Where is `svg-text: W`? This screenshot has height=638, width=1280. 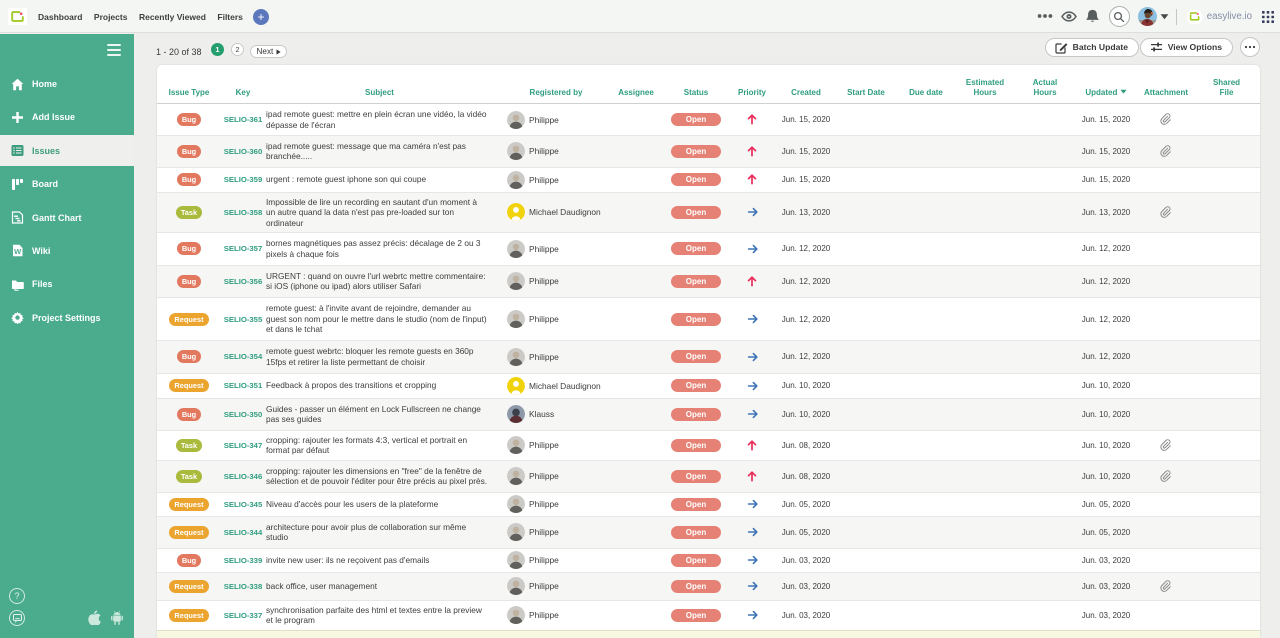 svg-text: W is located at coordinates (18, 251).